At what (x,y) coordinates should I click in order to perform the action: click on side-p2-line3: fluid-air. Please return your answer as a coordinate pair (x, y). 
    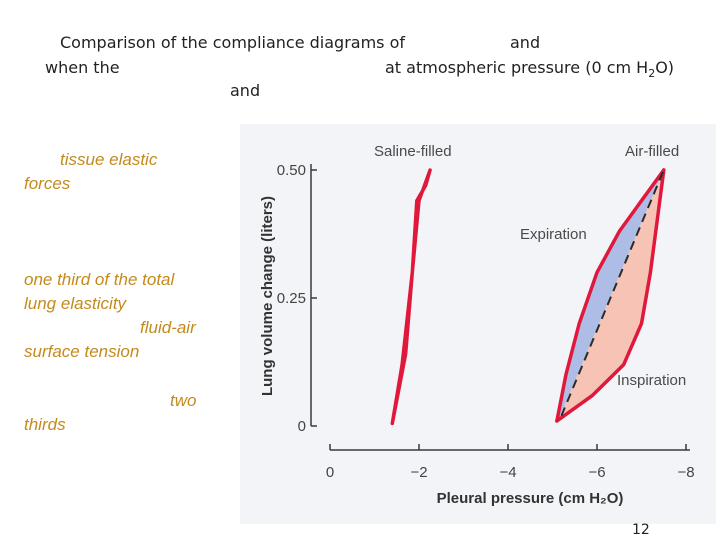
    Looking at the image, I should click on (168, 327).